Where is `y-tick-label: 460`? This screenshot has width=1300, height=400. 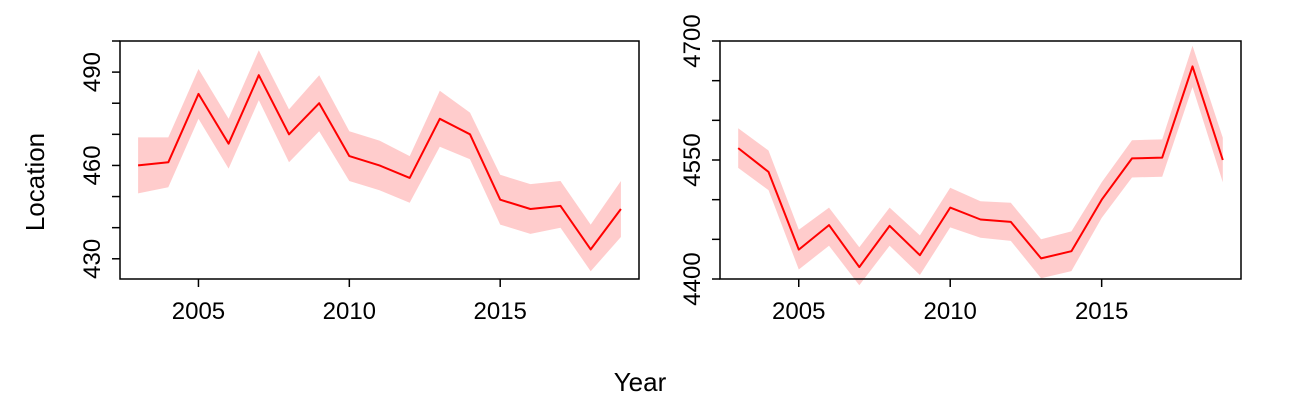 y-tick-label: 460 is located at coordinates (92, 165).